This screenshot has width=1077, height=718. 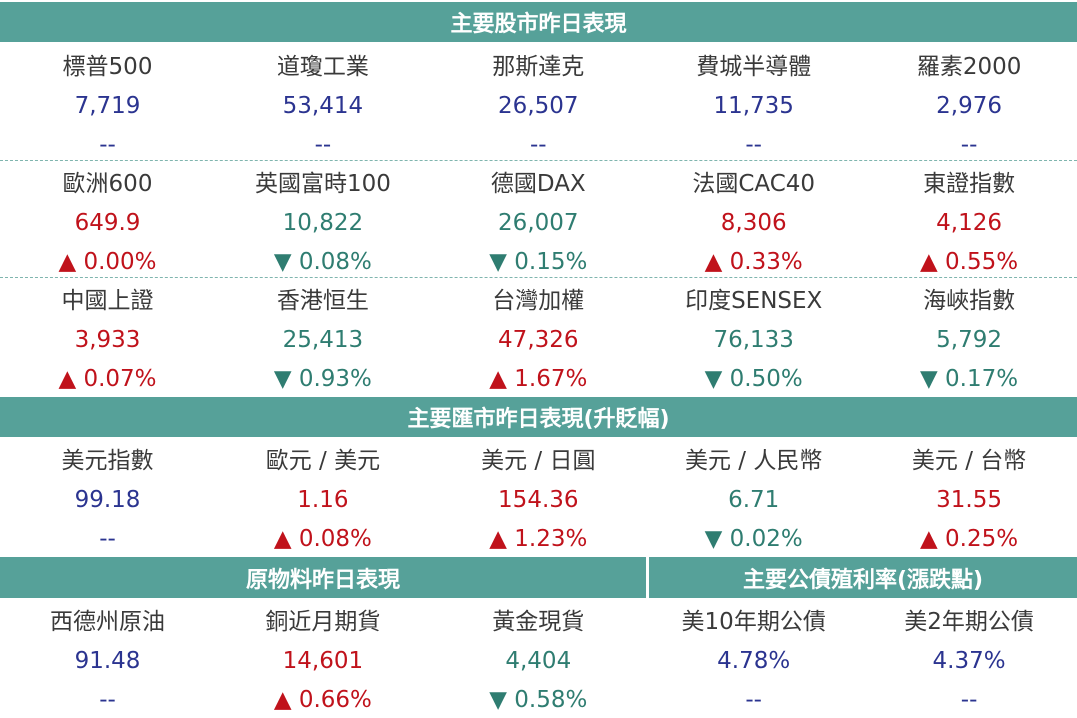 What do you see at coordinates (107, 622) in the screenshot?
I see `item-name: 西德州原油` at bounding box center [107, 622].